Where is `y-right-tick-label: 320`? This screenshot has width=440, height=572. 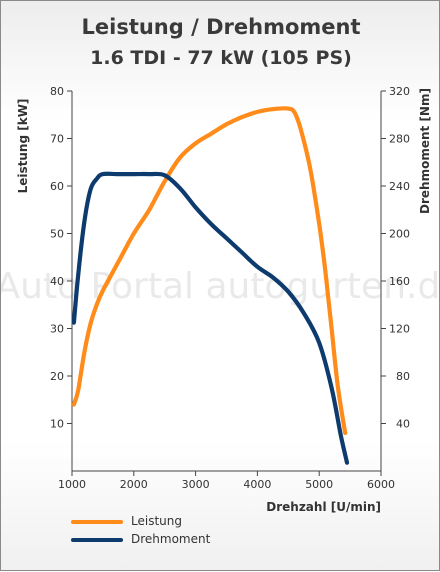
y-right-tick-label: 320 is located at coordinates (399, 91).